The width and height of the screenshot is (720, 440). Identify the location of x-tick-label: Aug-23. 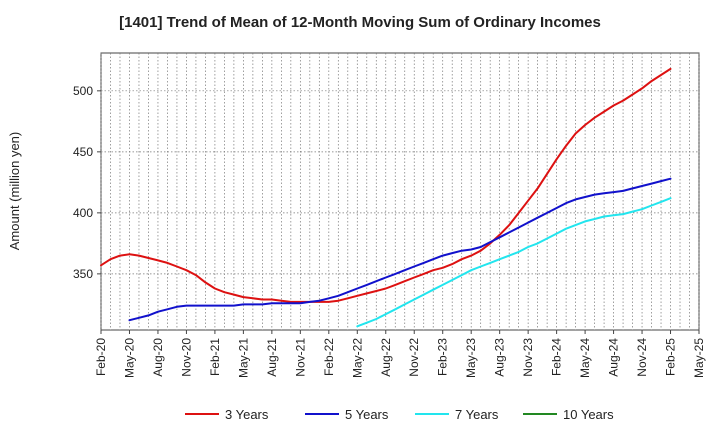
(500, 357).